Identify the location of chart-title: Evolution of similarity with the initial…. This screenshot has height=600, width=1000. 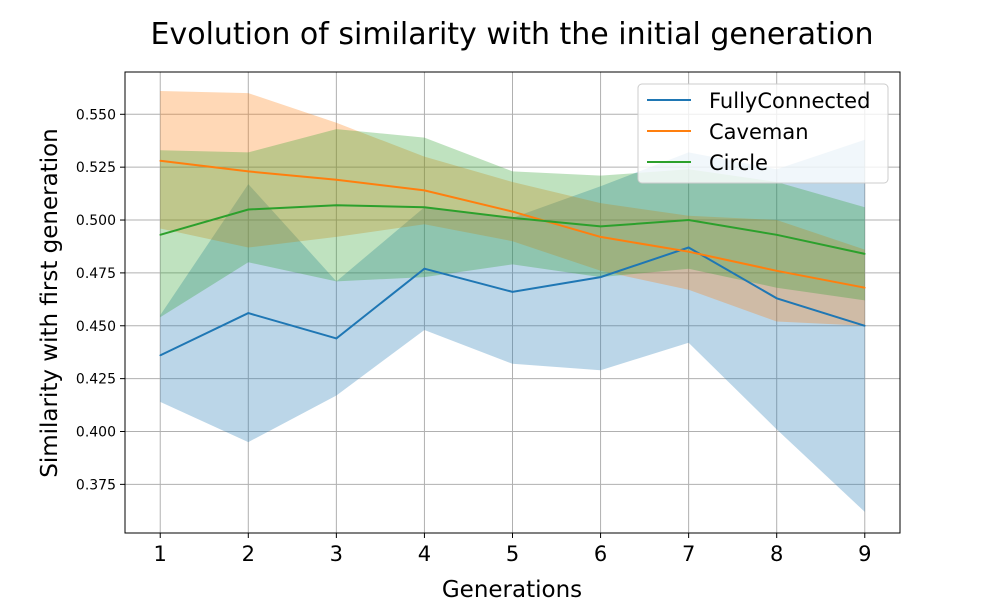
(512, 34).